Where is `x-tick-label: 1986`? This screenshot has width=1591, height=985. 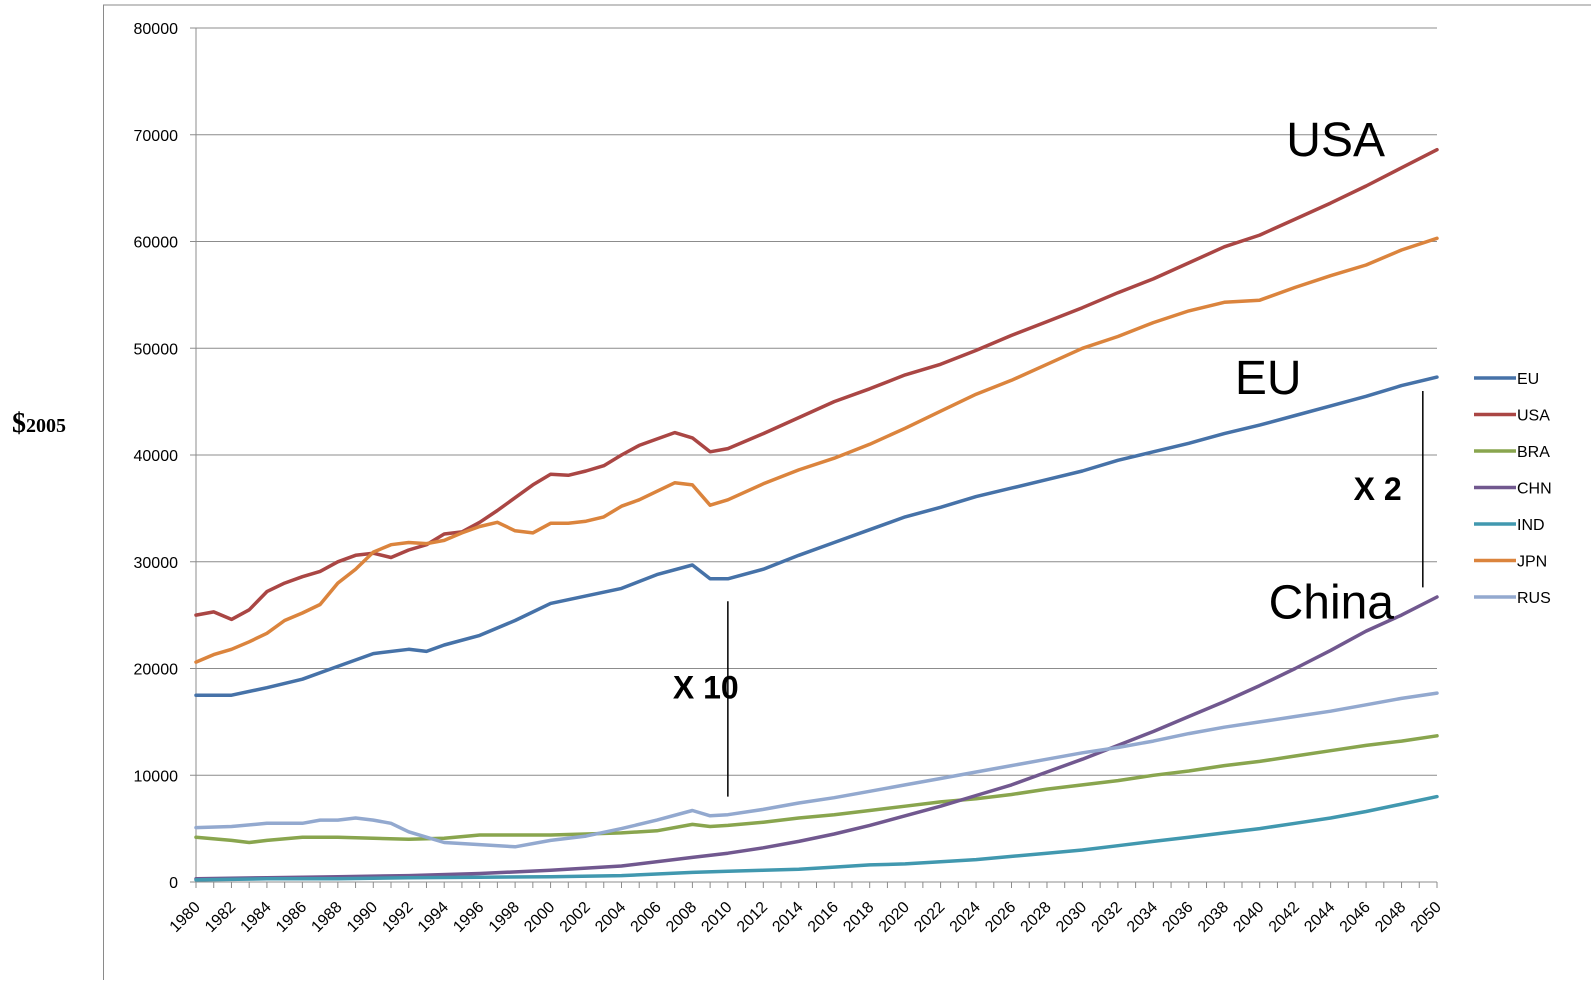
x-tick-label: 1986 is located at coordinates (291, 917).